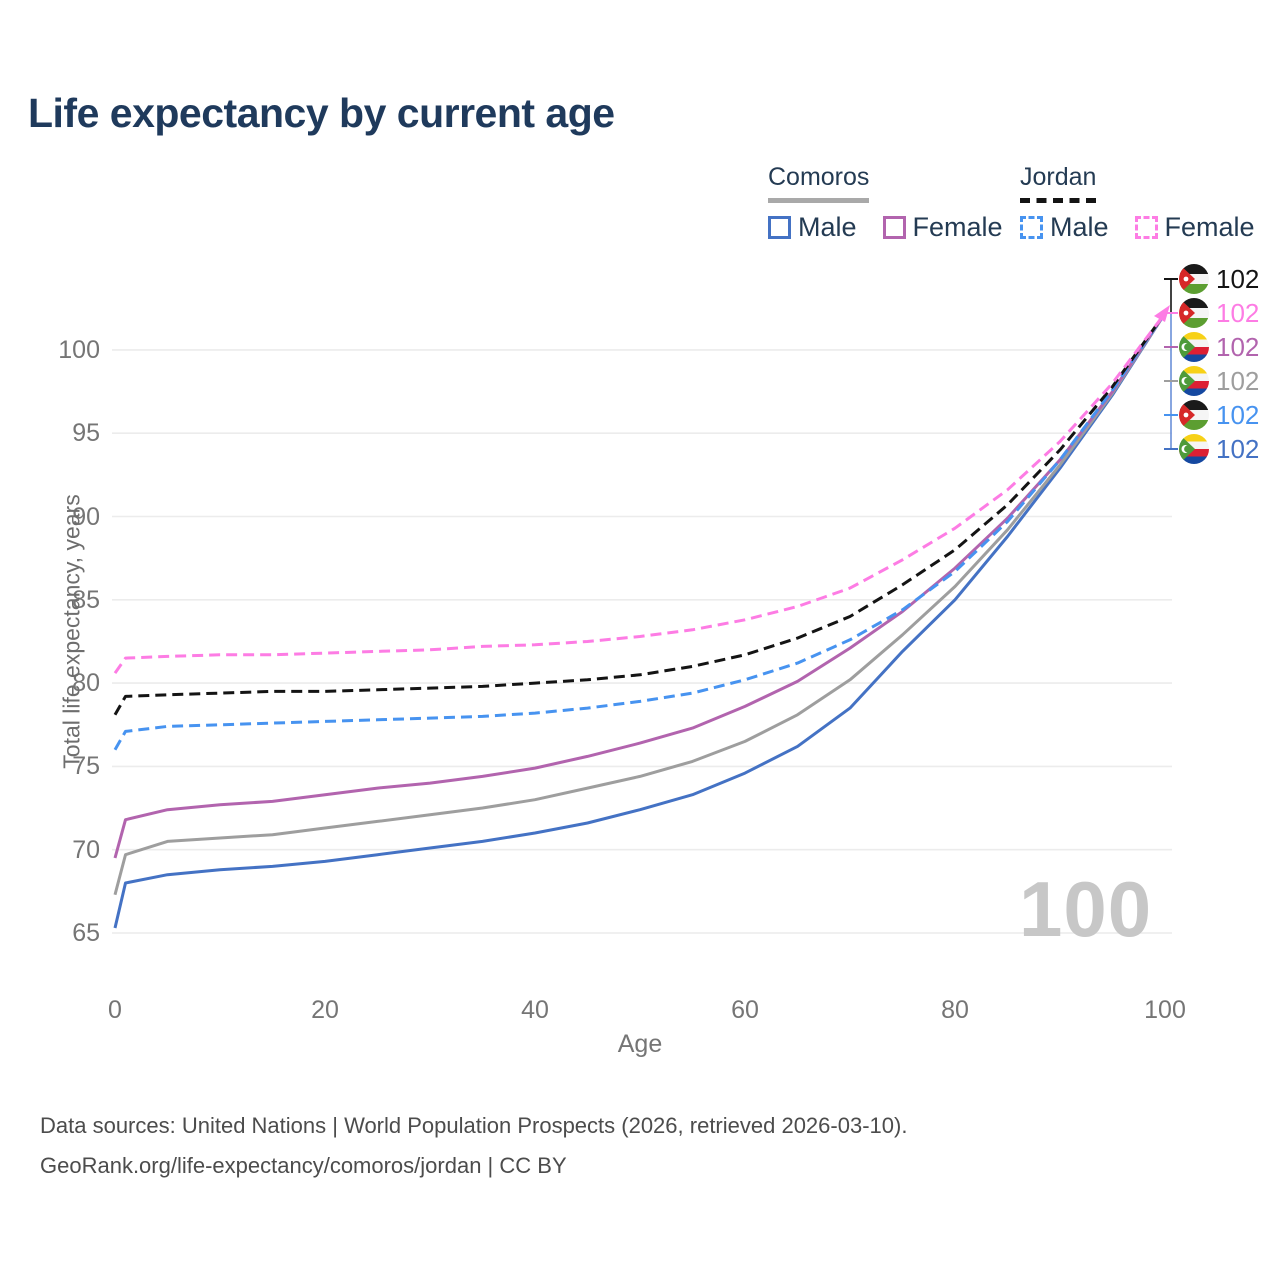 This screenshot has width=1280, height=1280. What do you see at coordinates (321, 113) in the screenshot?
I see `chart-title: Life expectancy by current age` at bounding box center [321, 113].